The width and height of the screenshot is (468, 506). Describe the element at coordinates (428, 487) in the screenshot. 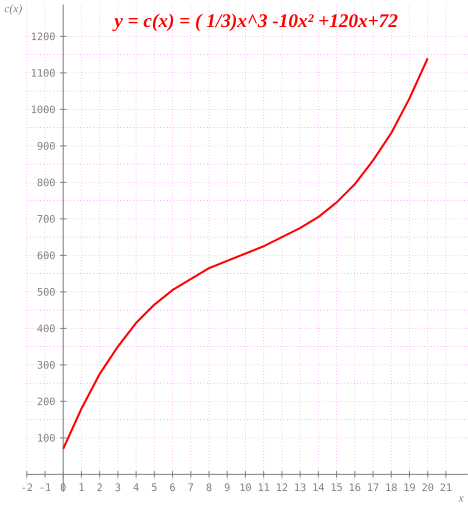

I see `x-tick-label: 20` at that location.